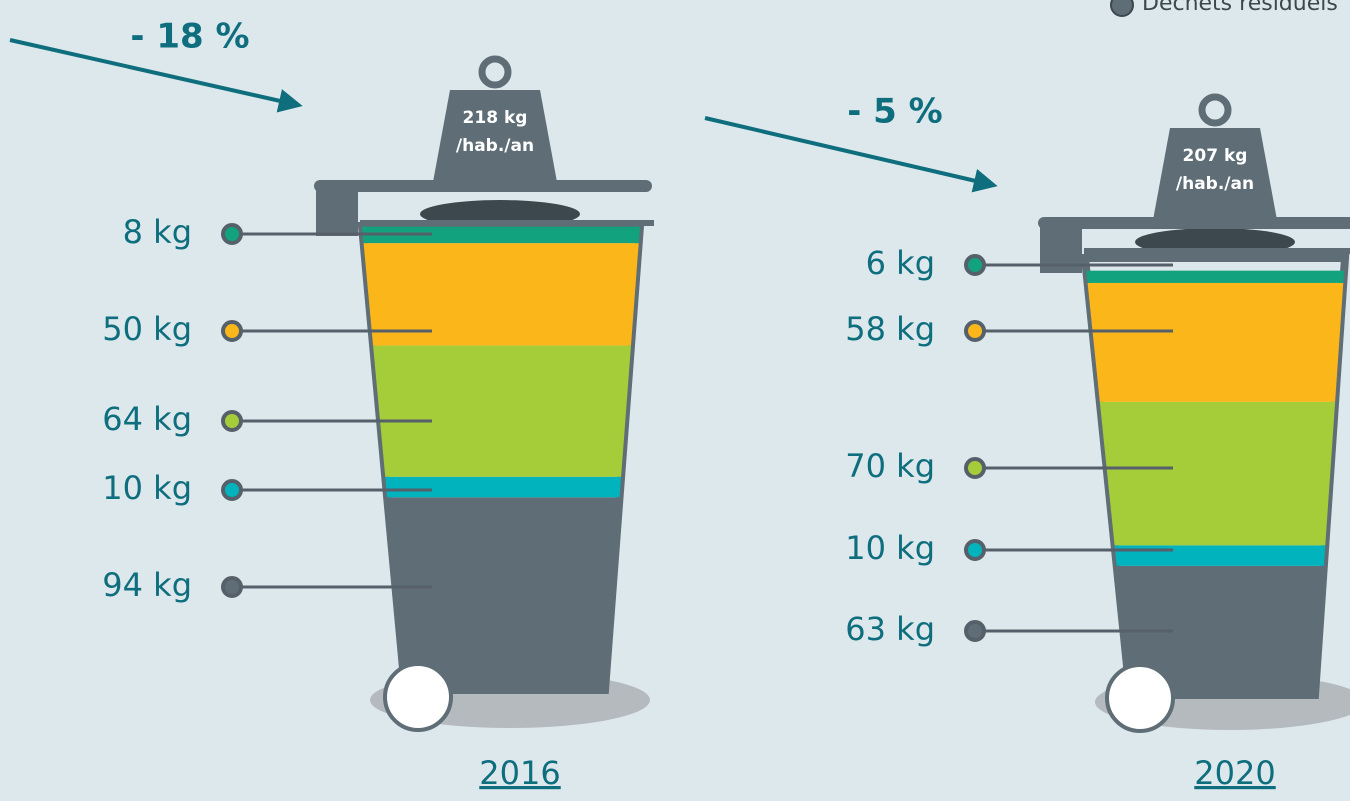 The width and height of the screenshot is (1350, 801). Describe the element at coordinates (189, 37) in the screenshot. I see `reduction: - 18 %` at that location.